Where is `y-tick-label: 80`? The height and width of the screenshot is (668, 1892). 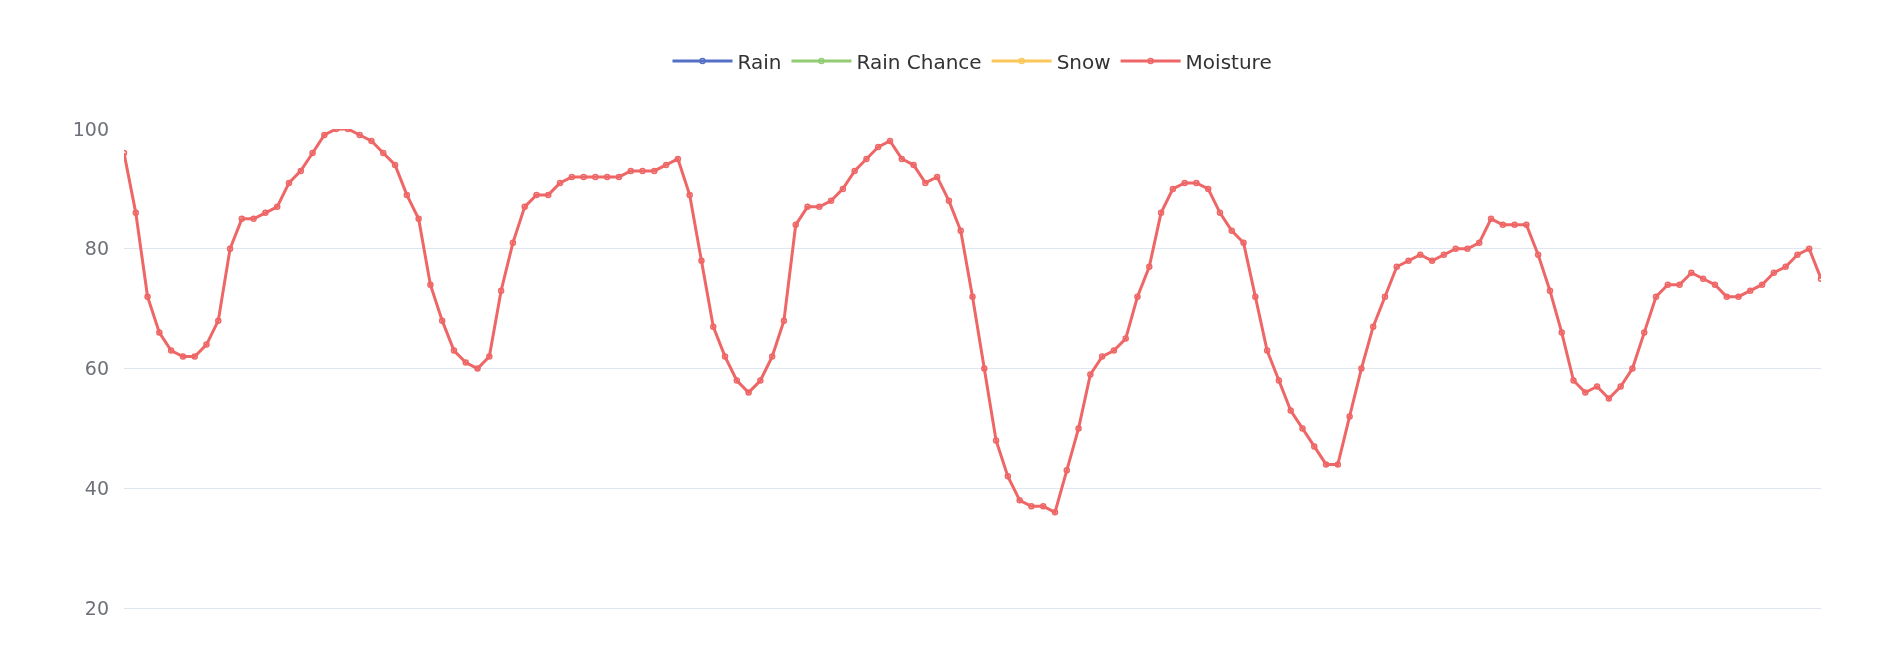 y-tick-label: 80 is located at coordinates (96, 248).